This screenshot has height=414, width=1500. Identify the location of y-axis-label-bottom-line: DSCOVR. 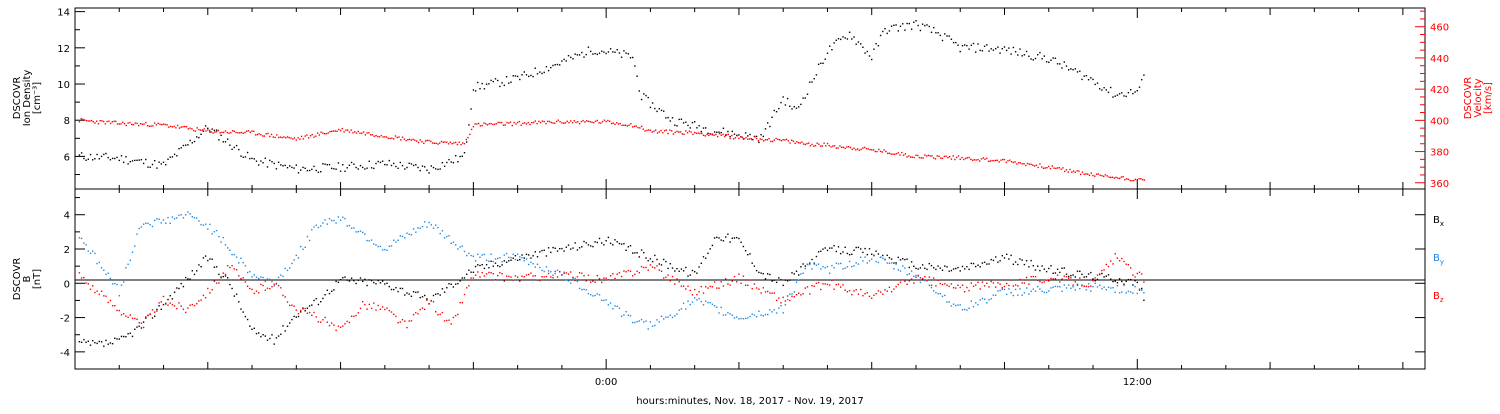
(17, 279).